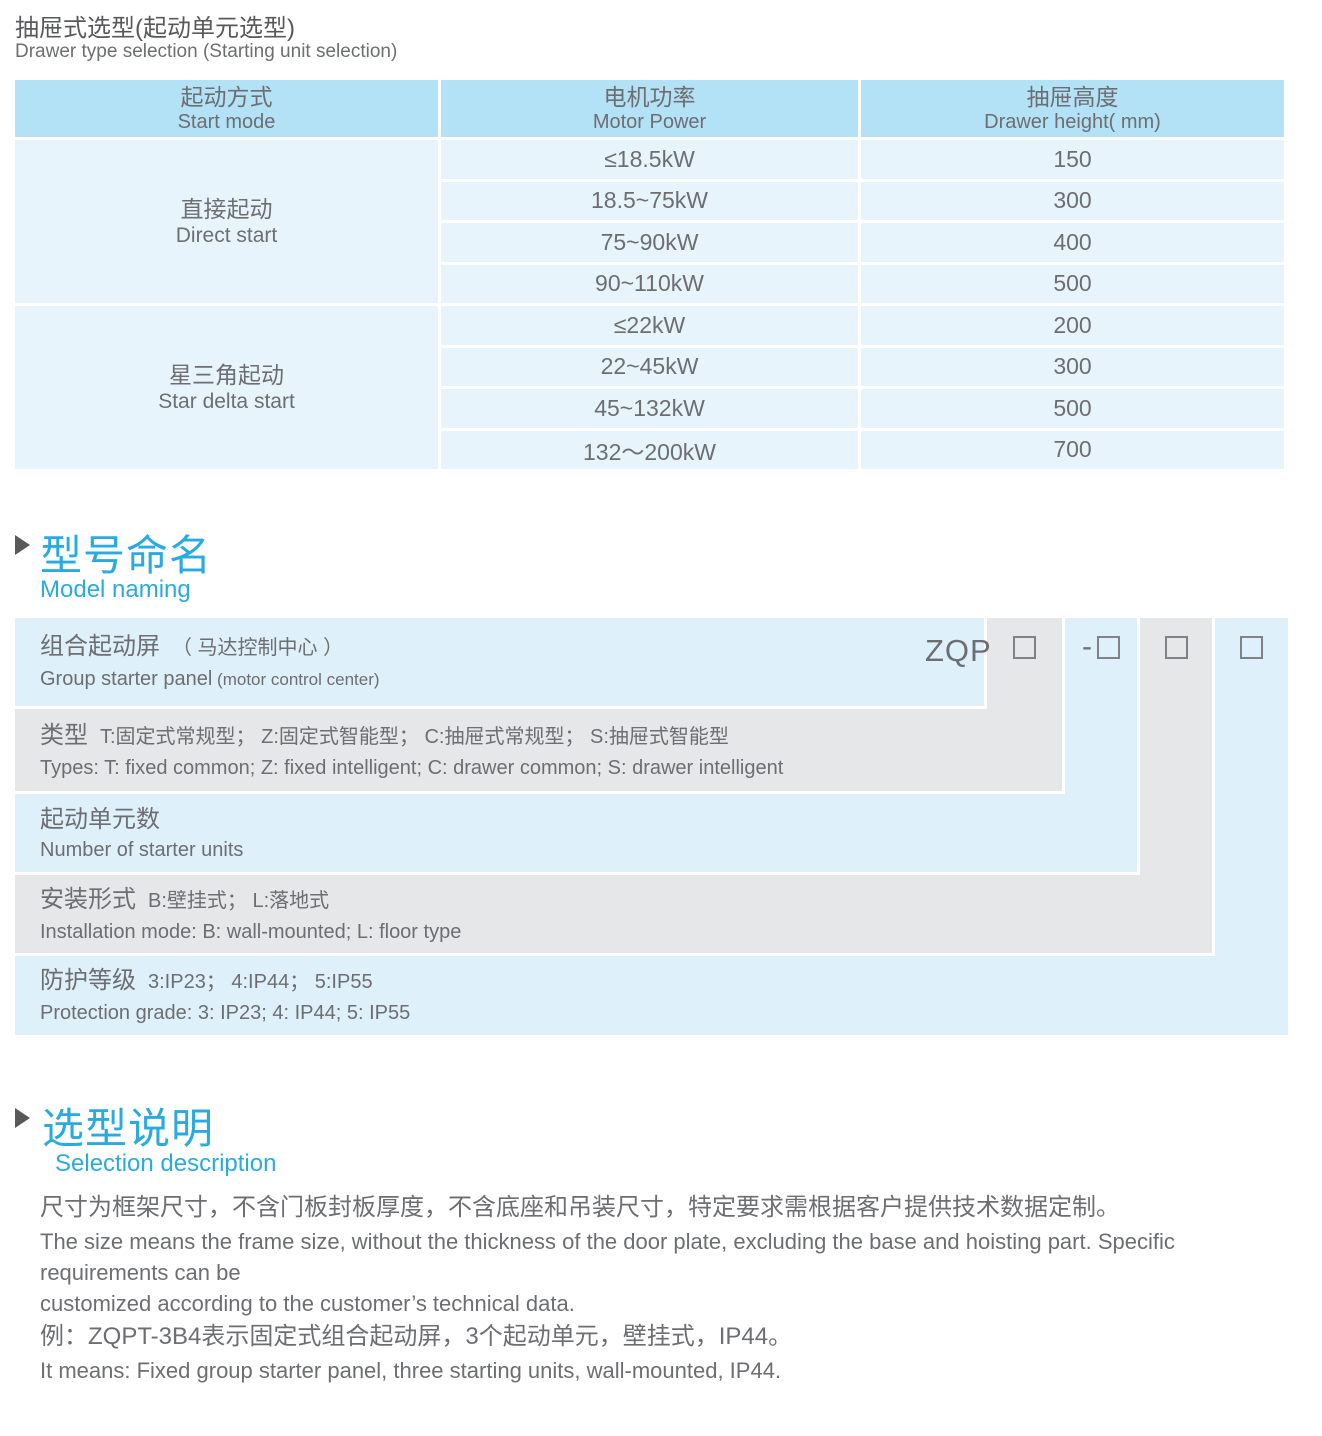  What do you see at coordinates (649, 449) in the screenshot?
I see `table-cell-power: 132～200kW` at bounding box center [649, 449].